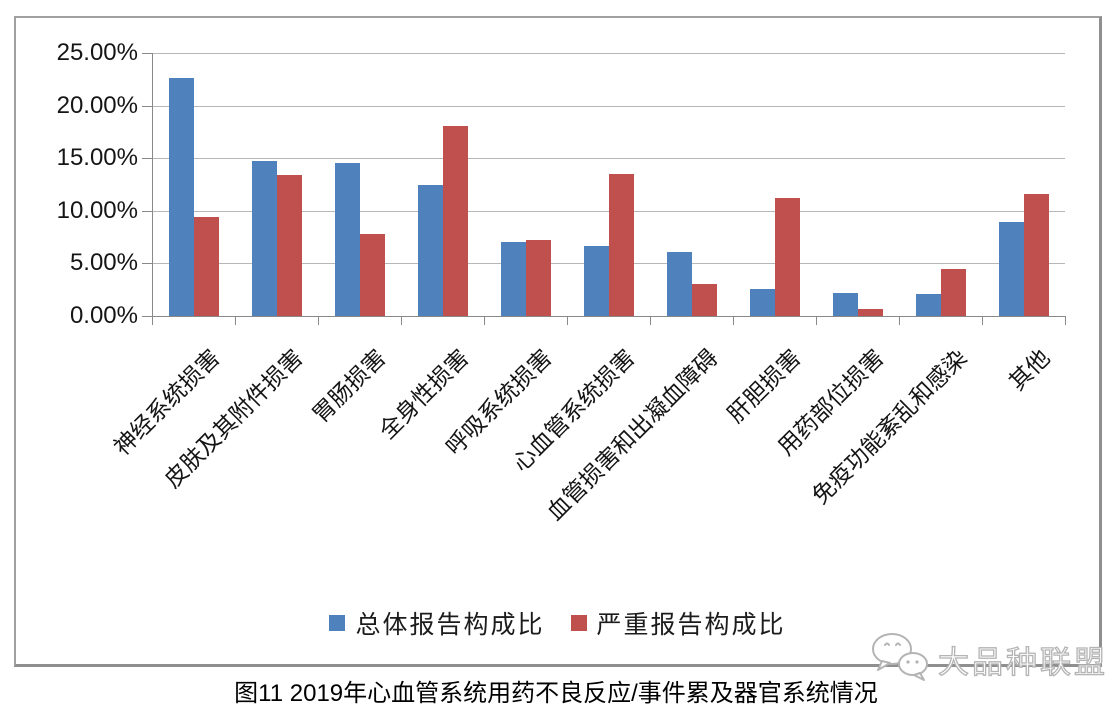  Describe the element at coordinates (97, 105) in the screenshot. I see `y-axis-label: 20.00%` at that location.